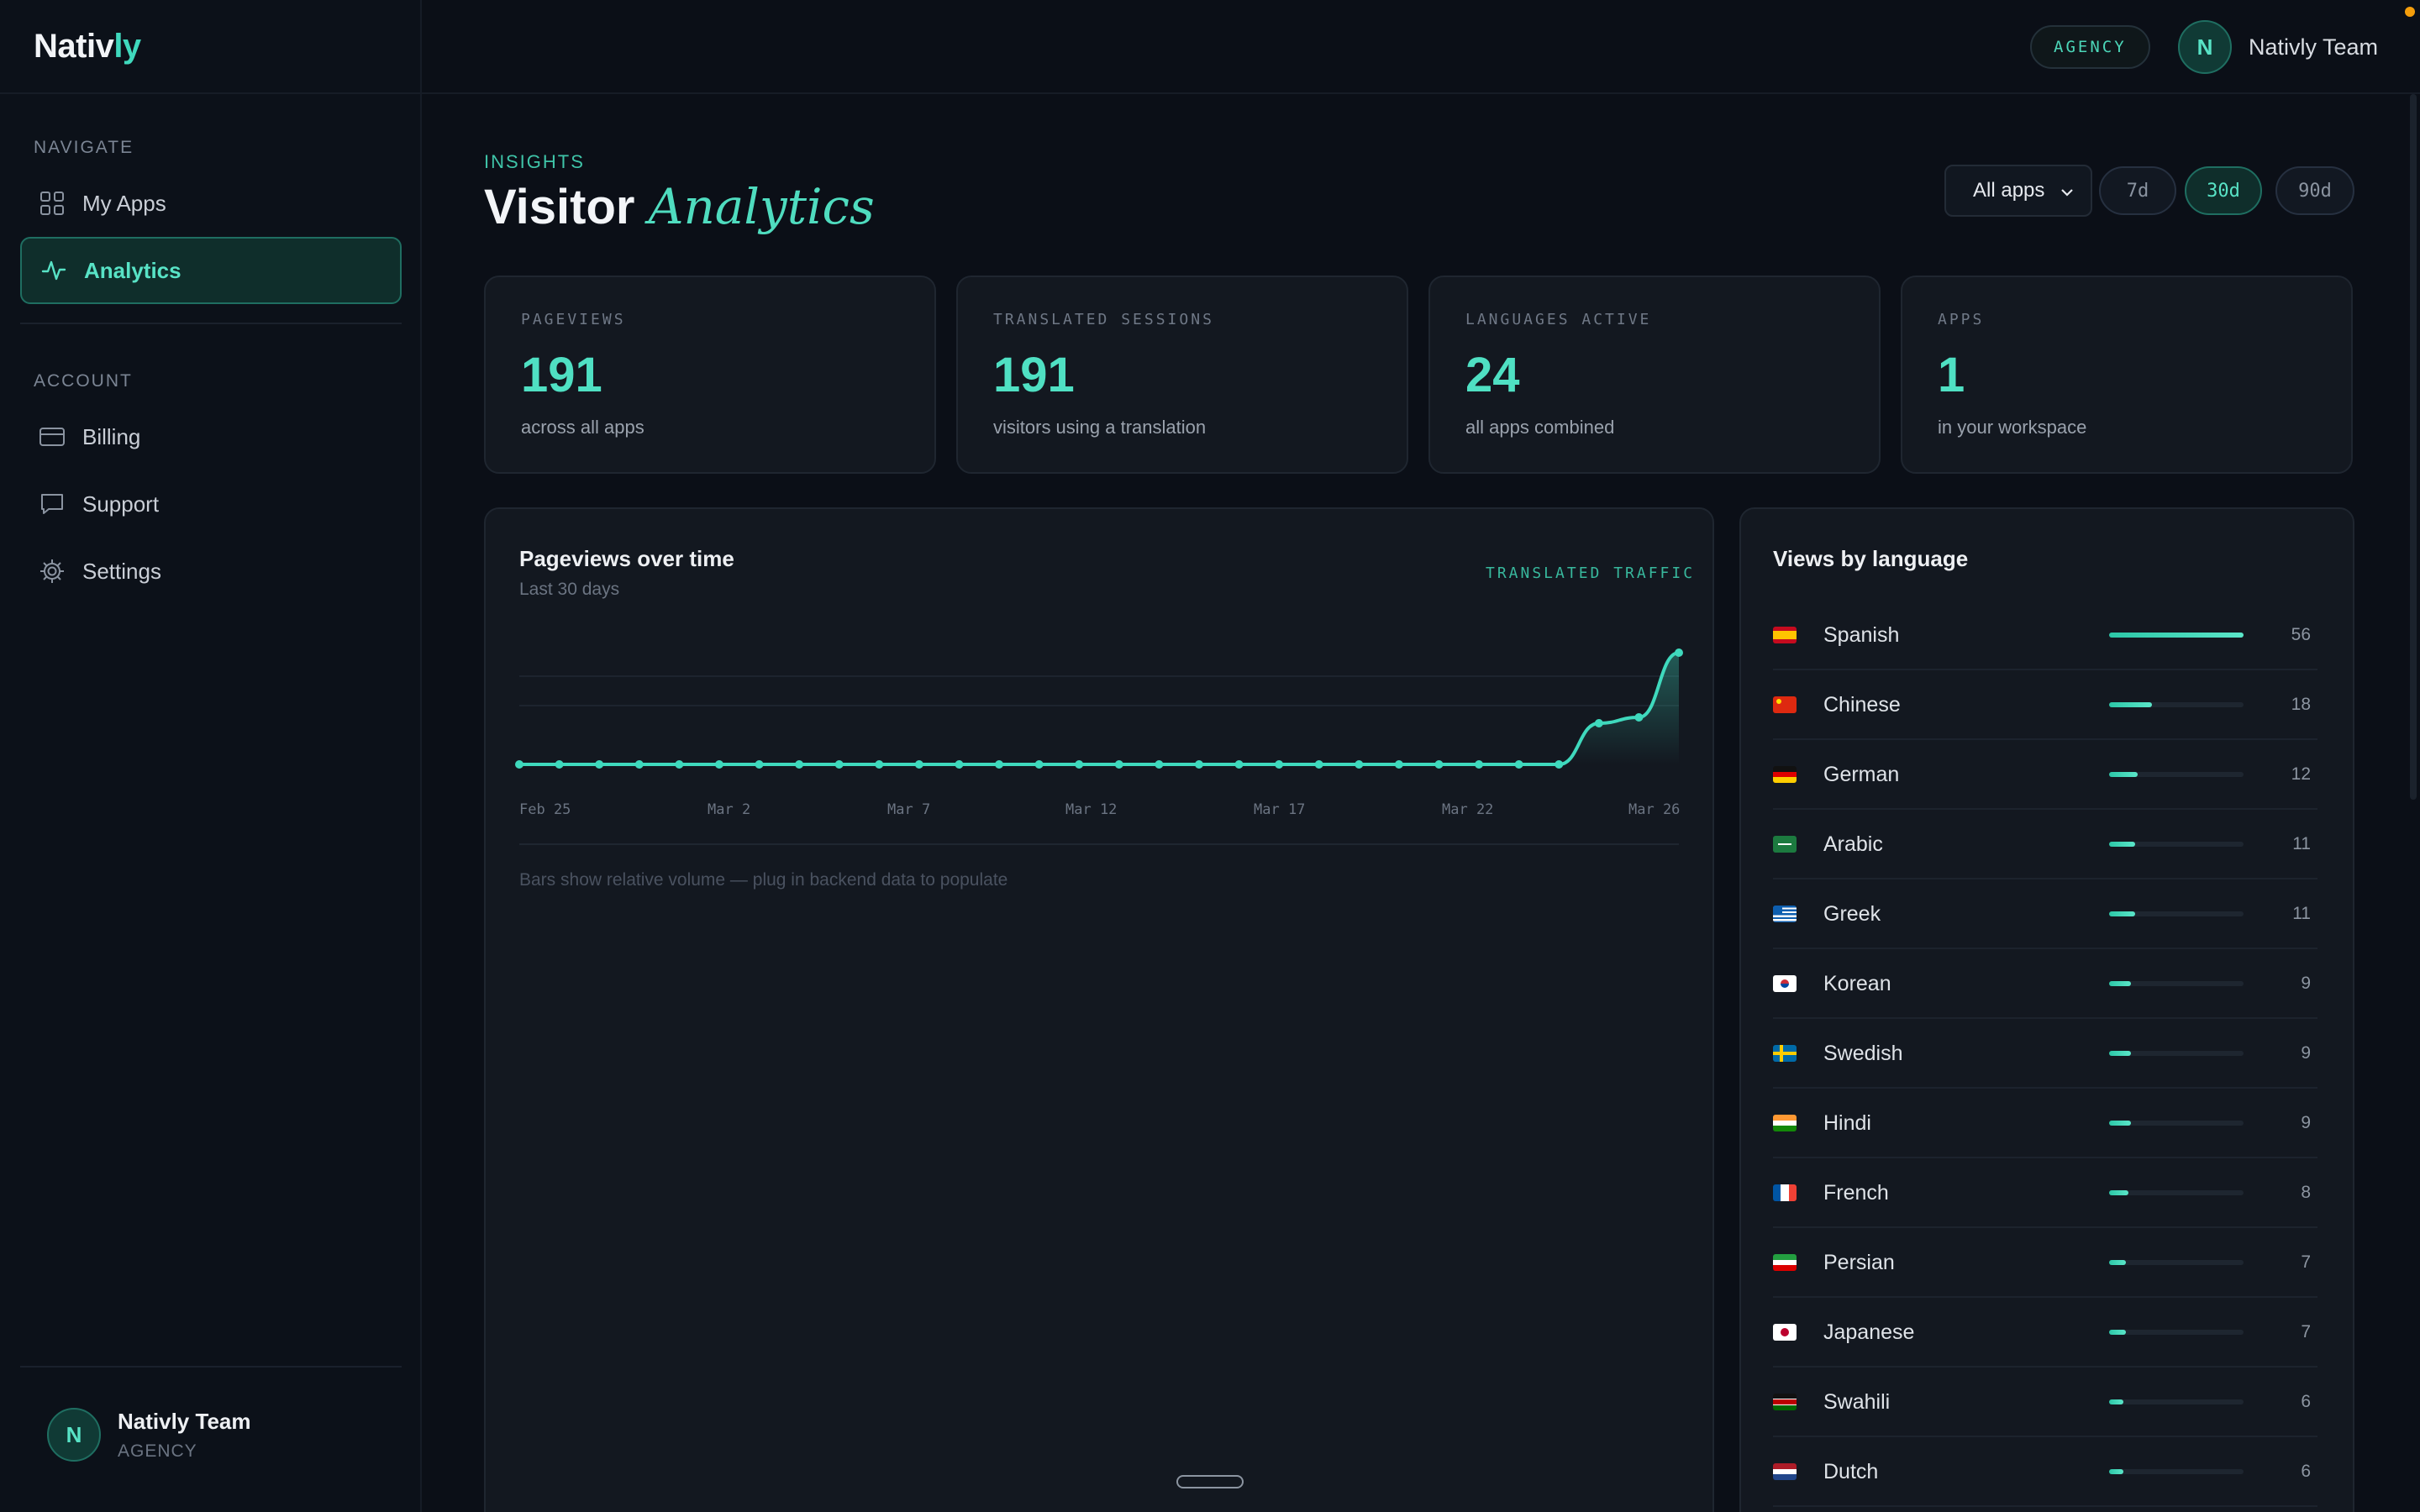  What do you see at coordinates (2045, 1402) in the screenshot?
I see `language-row-swahili: Swahili 6` at bounding box center [2045, 1402].